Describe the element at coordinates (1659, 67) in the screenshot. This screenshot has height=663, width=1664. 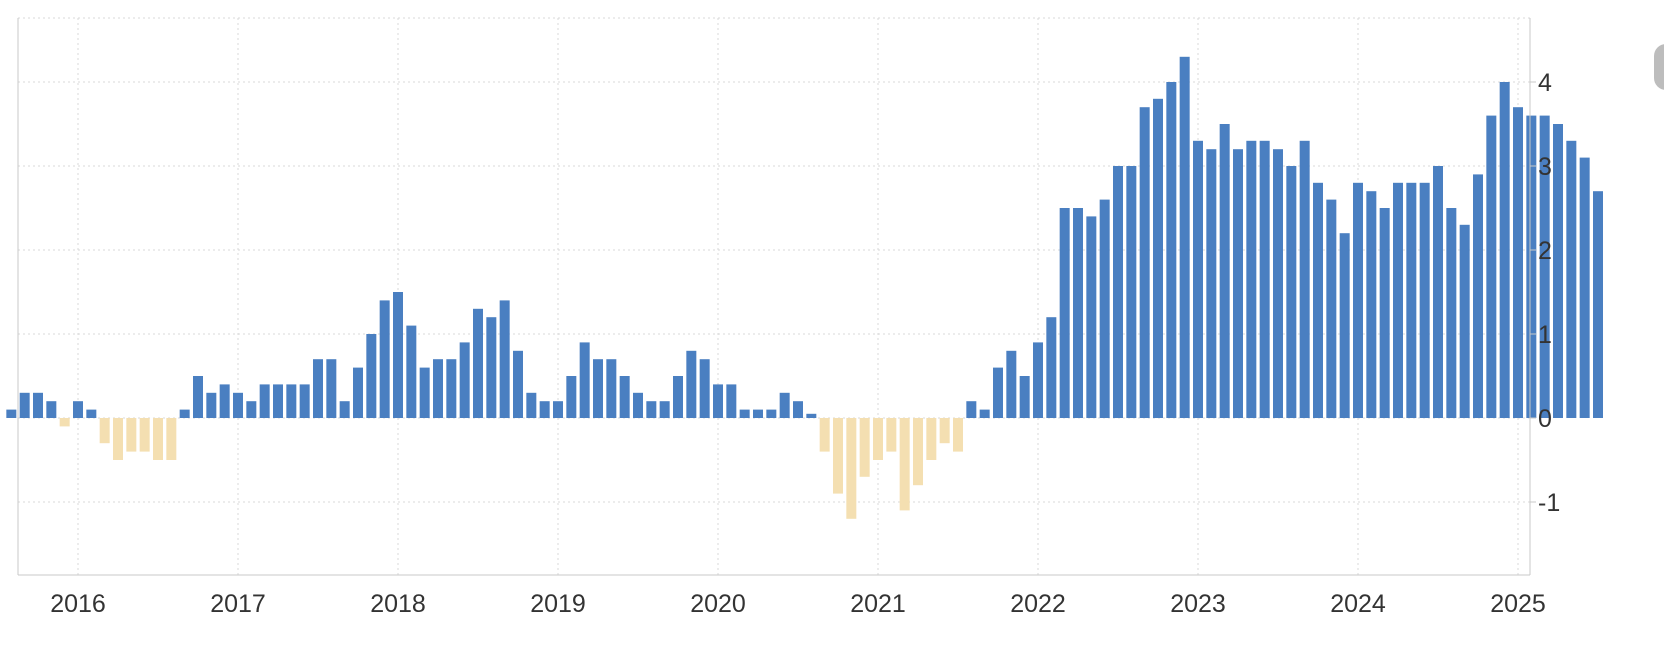
I see `scroll-handle` at that location.